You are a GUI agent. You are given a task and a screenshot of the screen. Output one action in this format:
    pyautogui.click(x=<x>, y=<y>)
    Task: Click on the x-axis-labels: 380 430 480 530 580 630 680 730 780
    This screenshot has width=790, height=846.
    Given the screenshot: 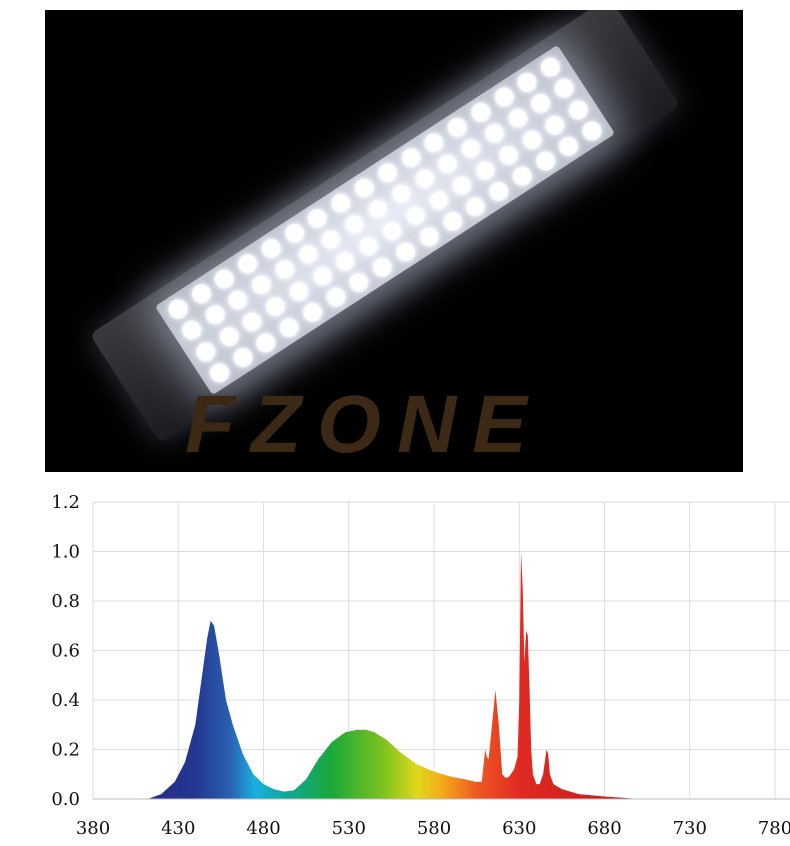 What is the action you would take?
    pyautogui.click(x=433, y=828)
    